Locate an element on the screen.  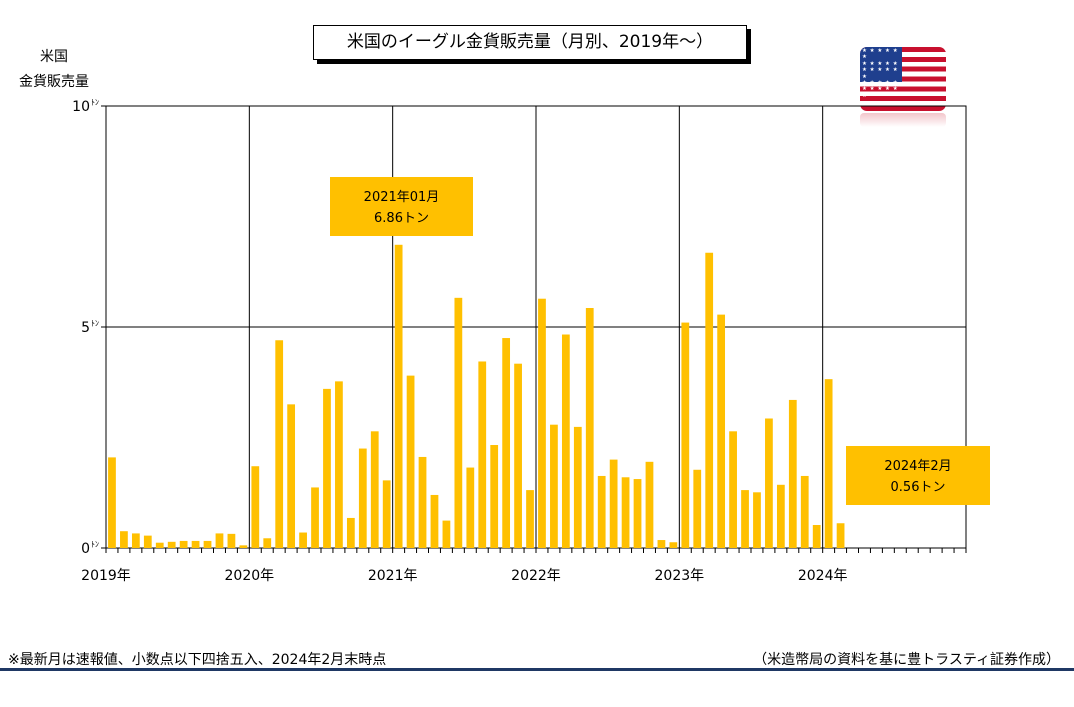
x-tick-label: 2020年 is located at coordinates (250, 576).